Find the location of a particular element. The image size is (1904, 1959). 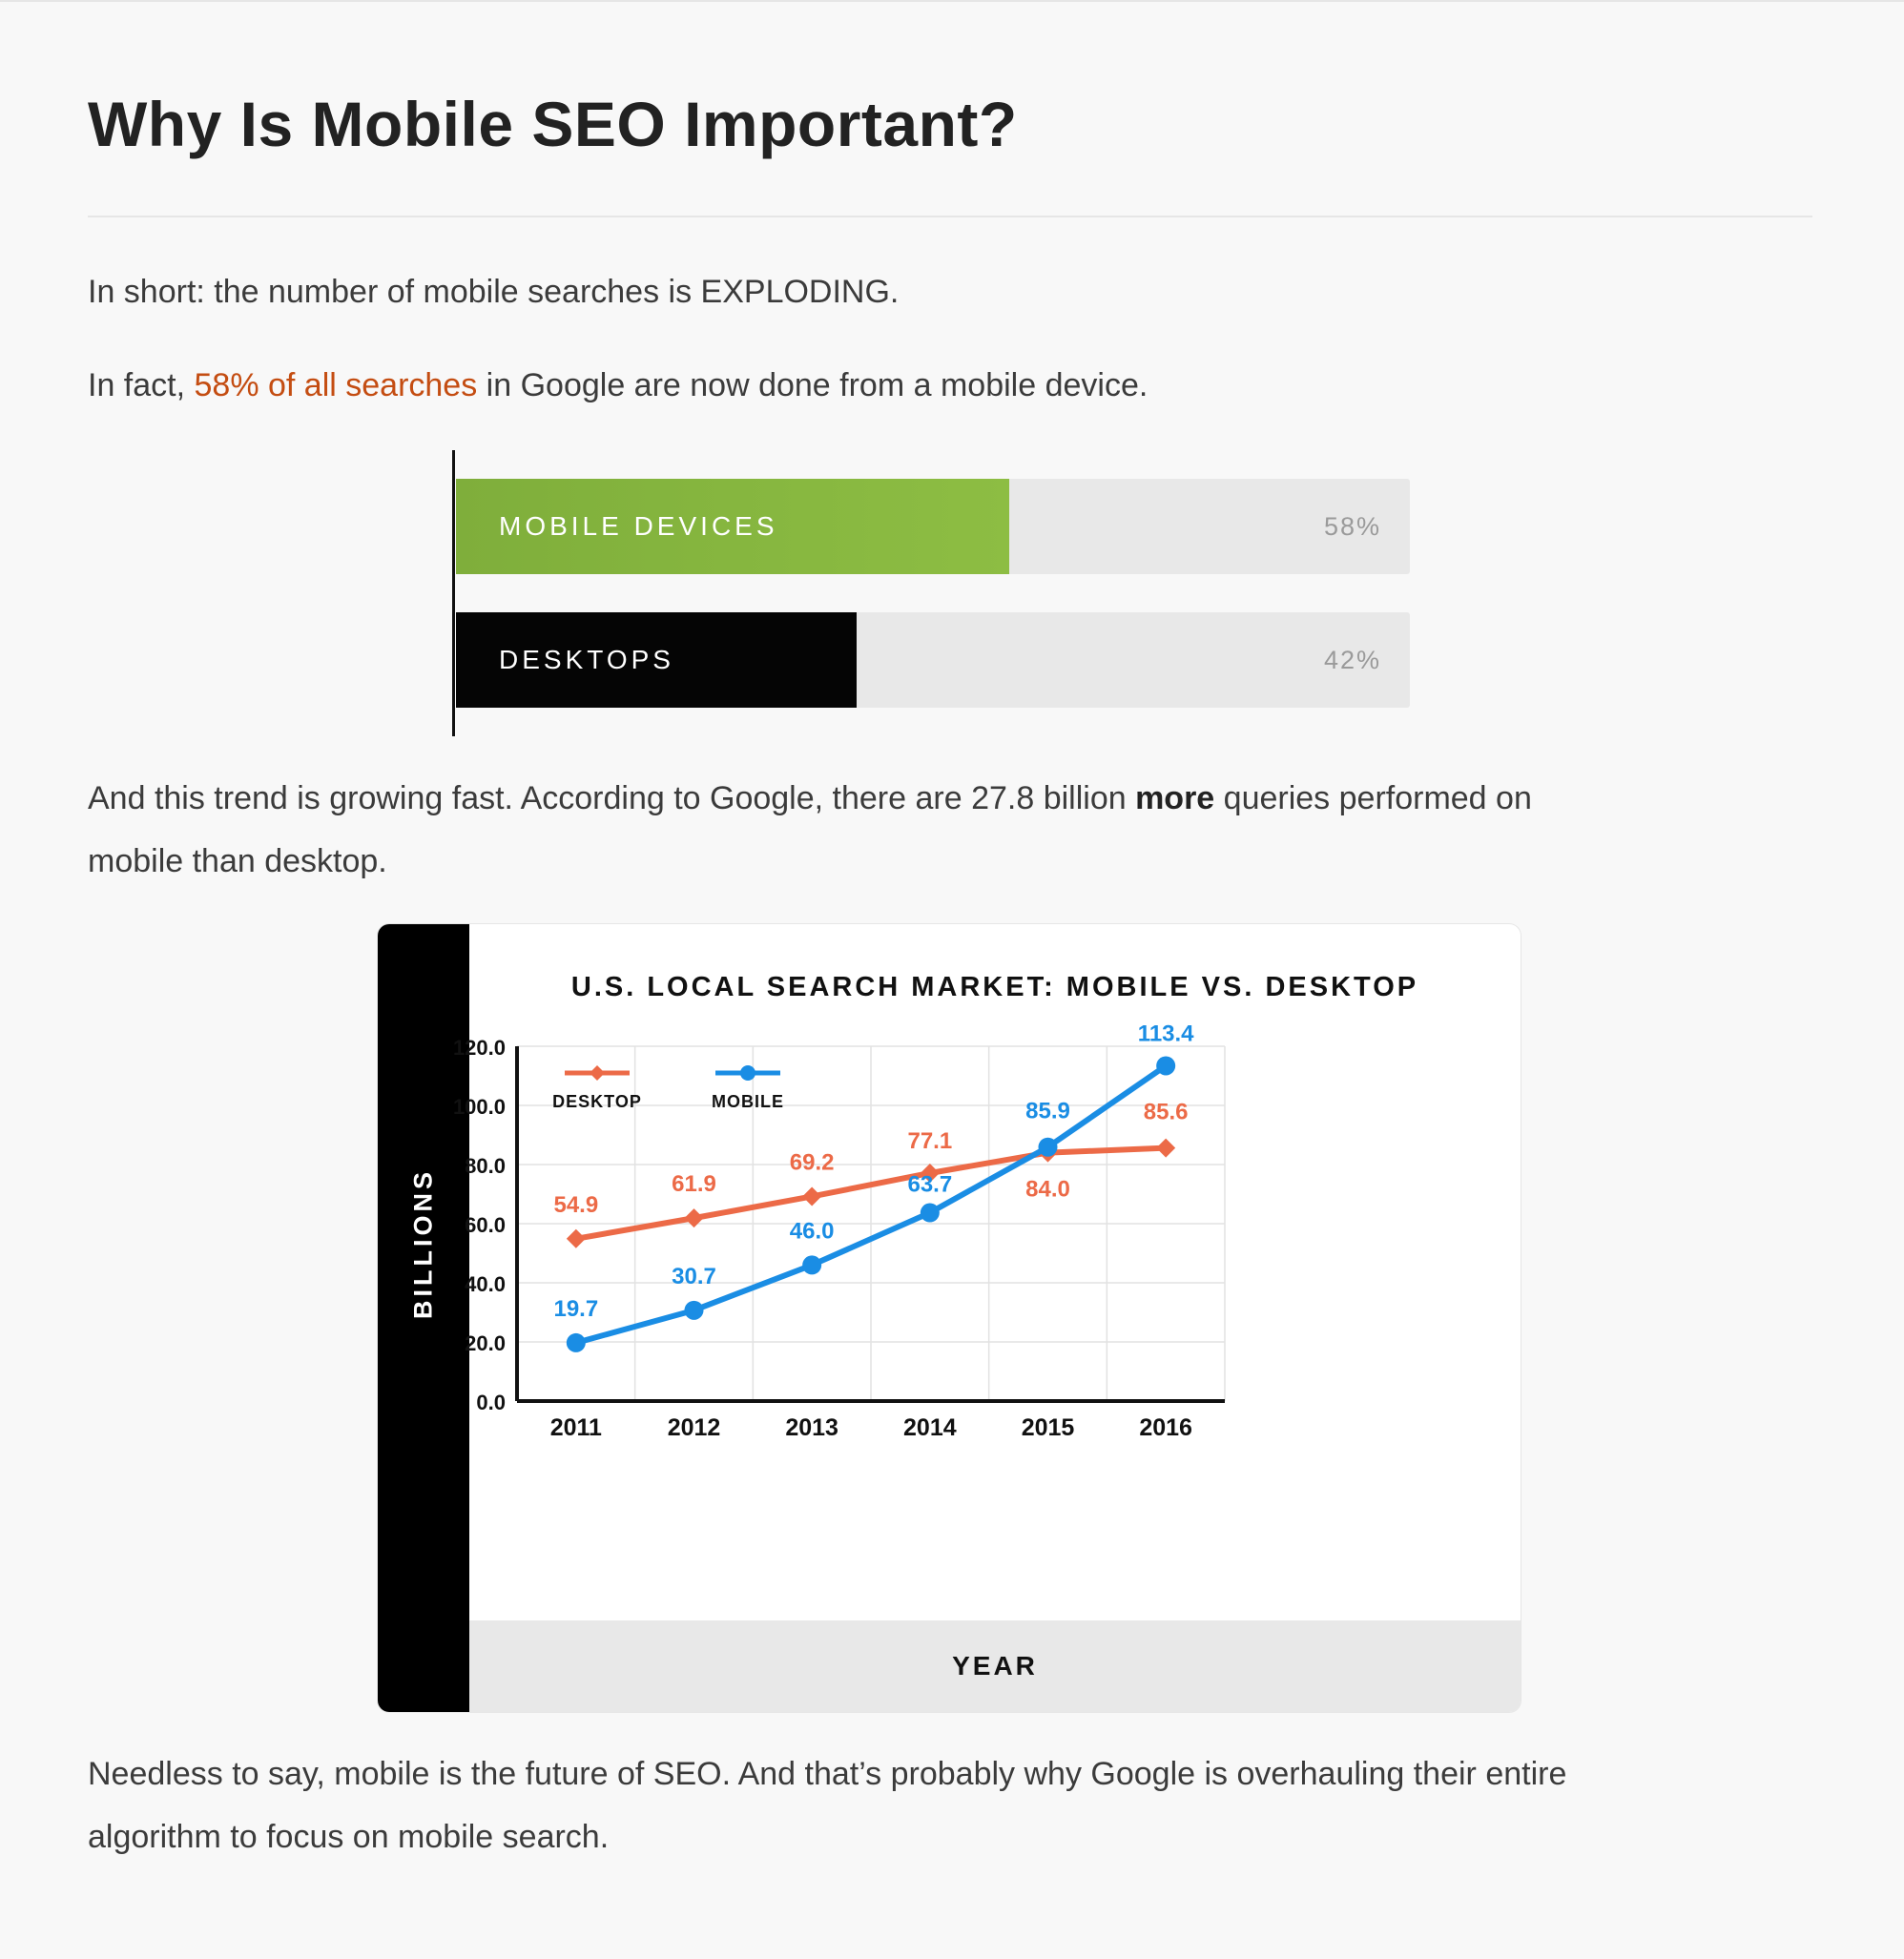

conclusion-line2: algorithm to focus on mobile search. is located at coordinates (349, 1837).